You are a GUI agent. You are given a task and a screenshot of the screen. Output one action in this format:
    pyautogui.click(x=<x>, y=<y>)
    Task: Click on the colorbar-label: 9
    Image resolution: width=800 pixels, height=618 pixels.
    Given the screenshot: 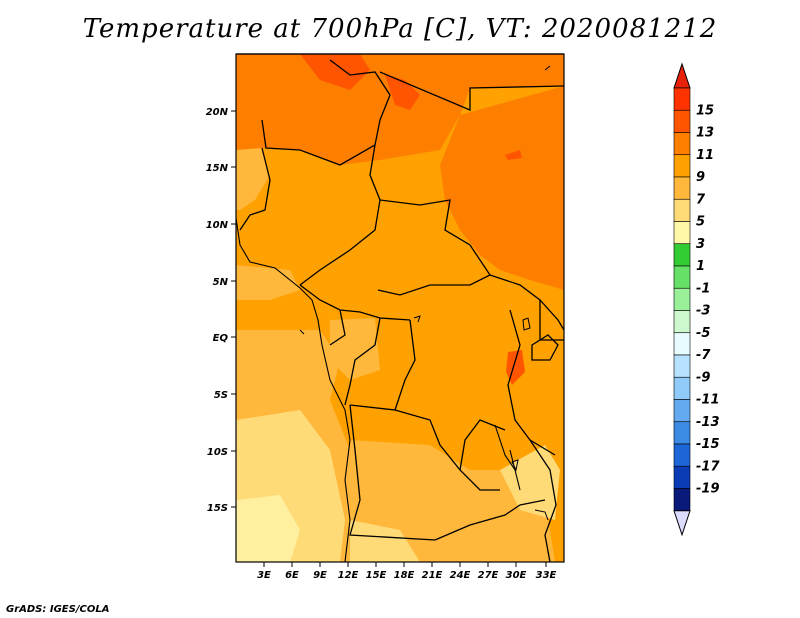 What is the action you would take?
    pyautogui.click(x=700, y=177)
    